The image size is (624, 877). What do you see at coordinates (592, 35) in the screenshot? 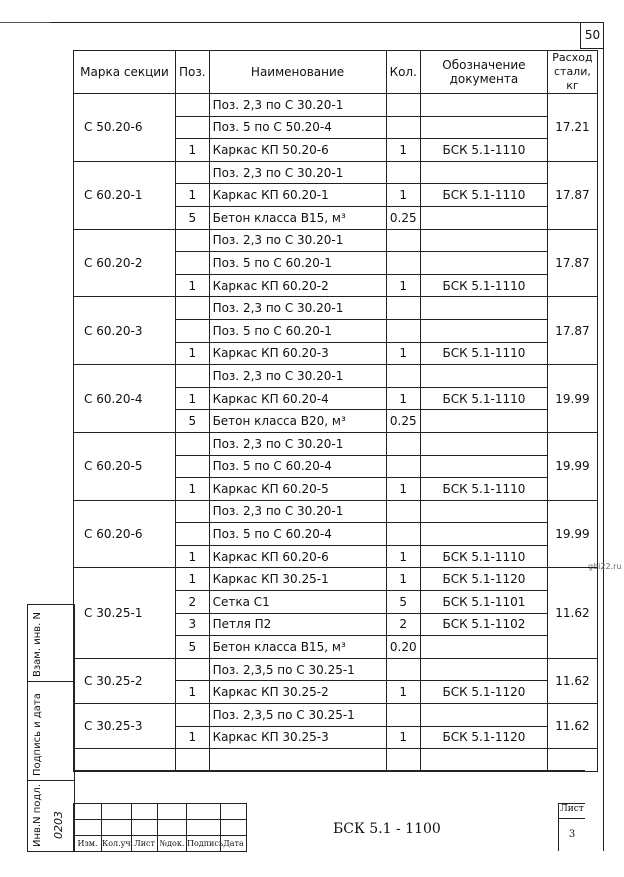
I see `page-number: 50` at bounding box center [592, 35].